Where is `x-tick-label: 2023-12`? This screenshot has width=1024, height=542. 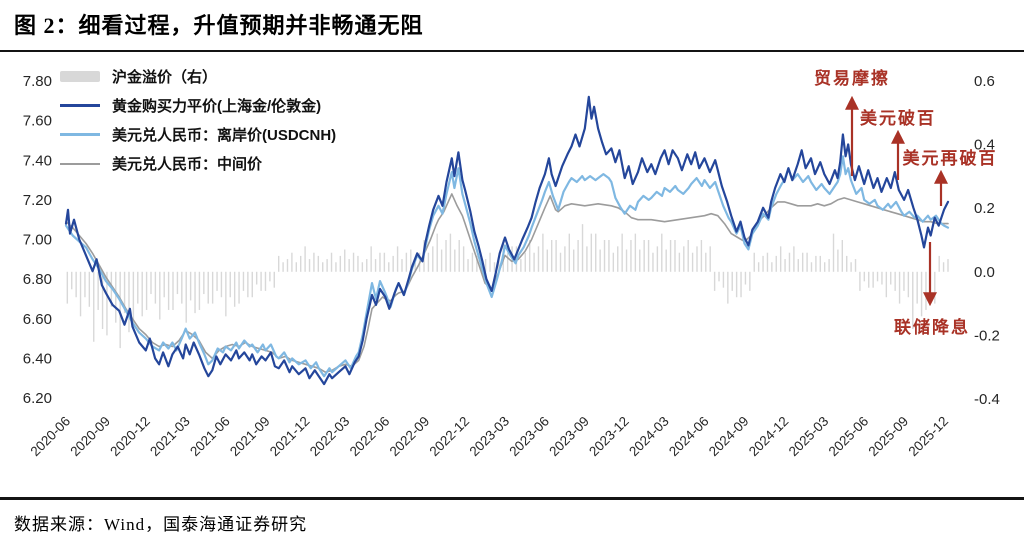 x-tick-label: 2023-12 is located at coordinates (609, 437).